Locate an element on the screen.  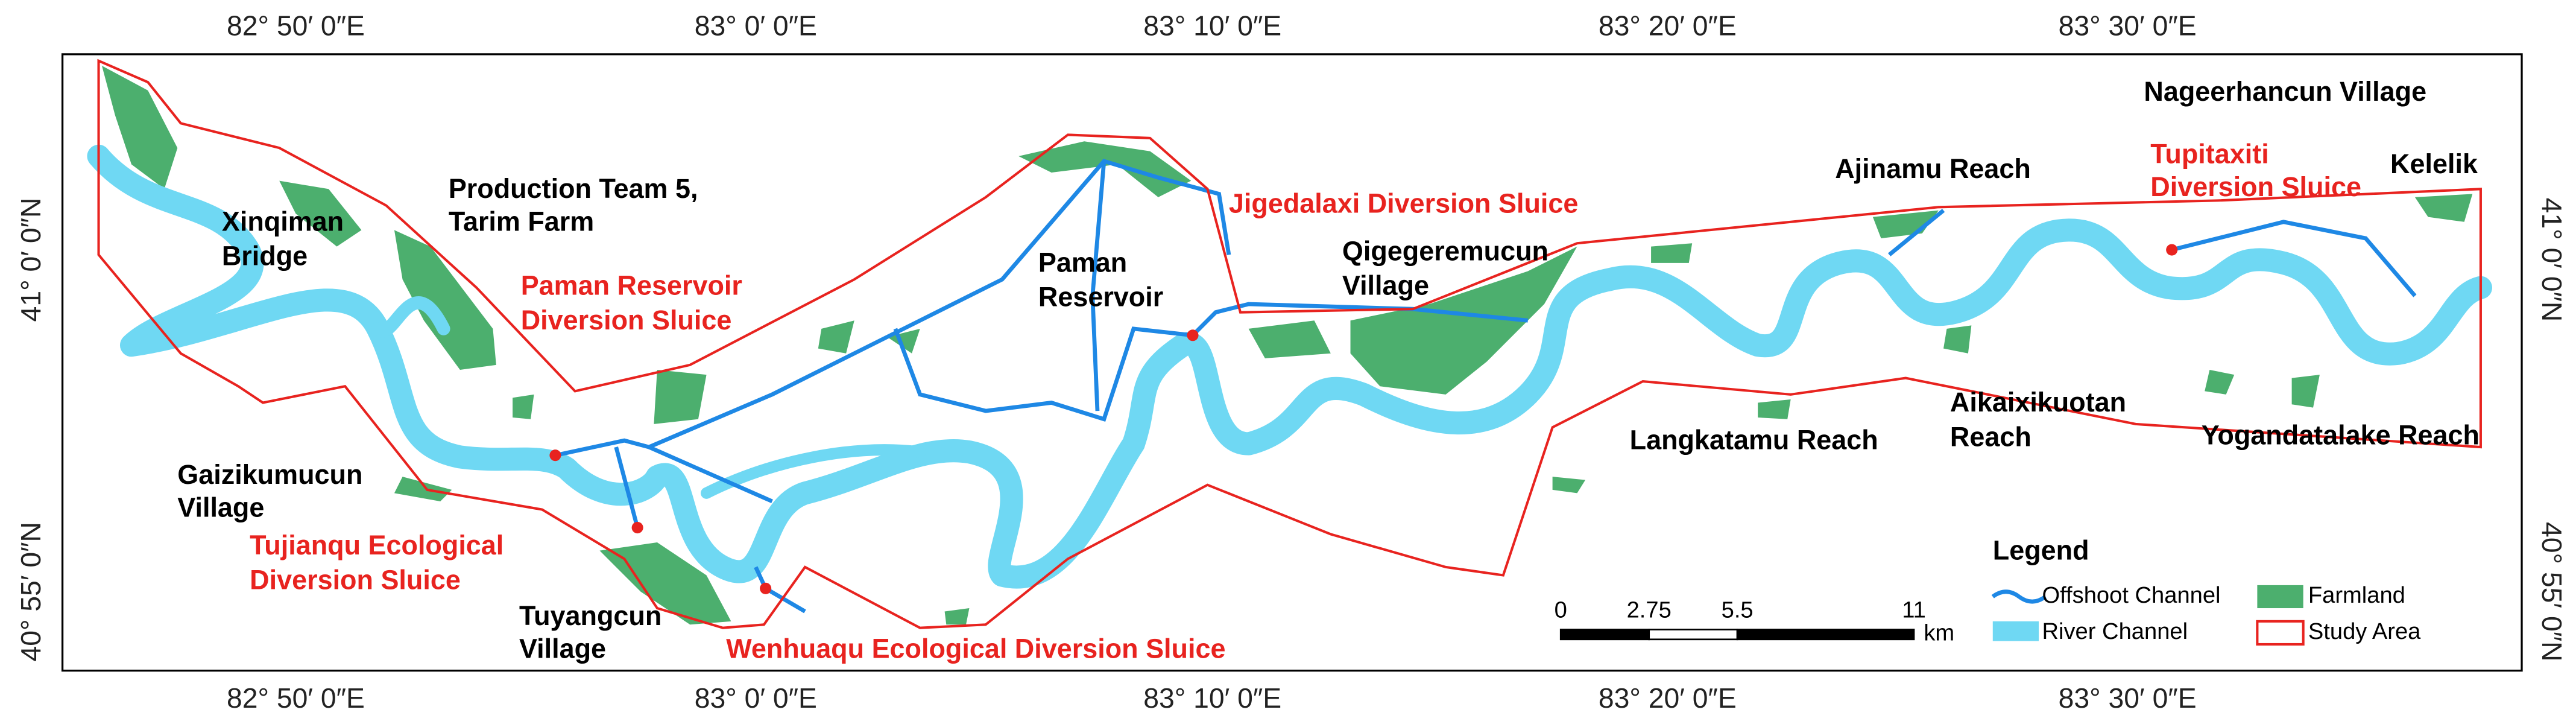
place-label: Langkatamu Reach is located at coordinates (1754, 440).